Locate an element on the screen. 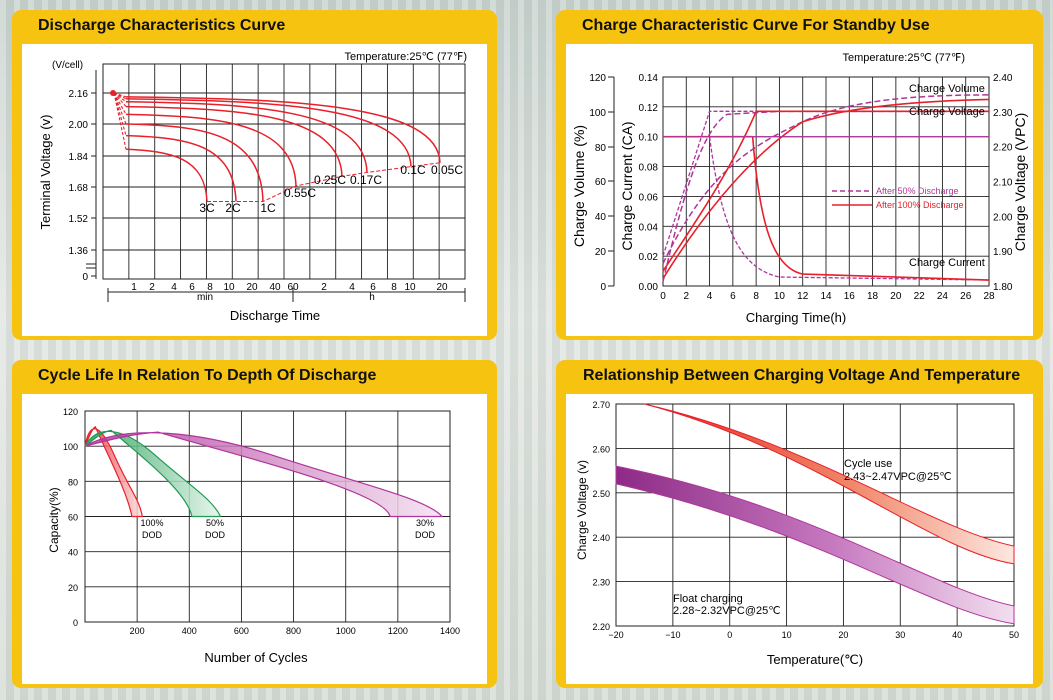 The image size is (1053, 700). y-tick-label: 1.52 is located at coordinates (79, 219).